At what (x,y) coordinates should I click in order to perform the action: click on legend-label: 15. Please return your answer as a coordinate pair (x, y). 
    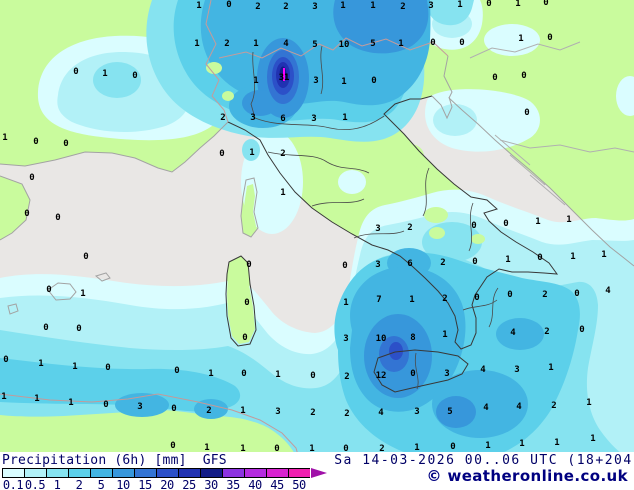
    Looking at the image, I should click on (145, 484).